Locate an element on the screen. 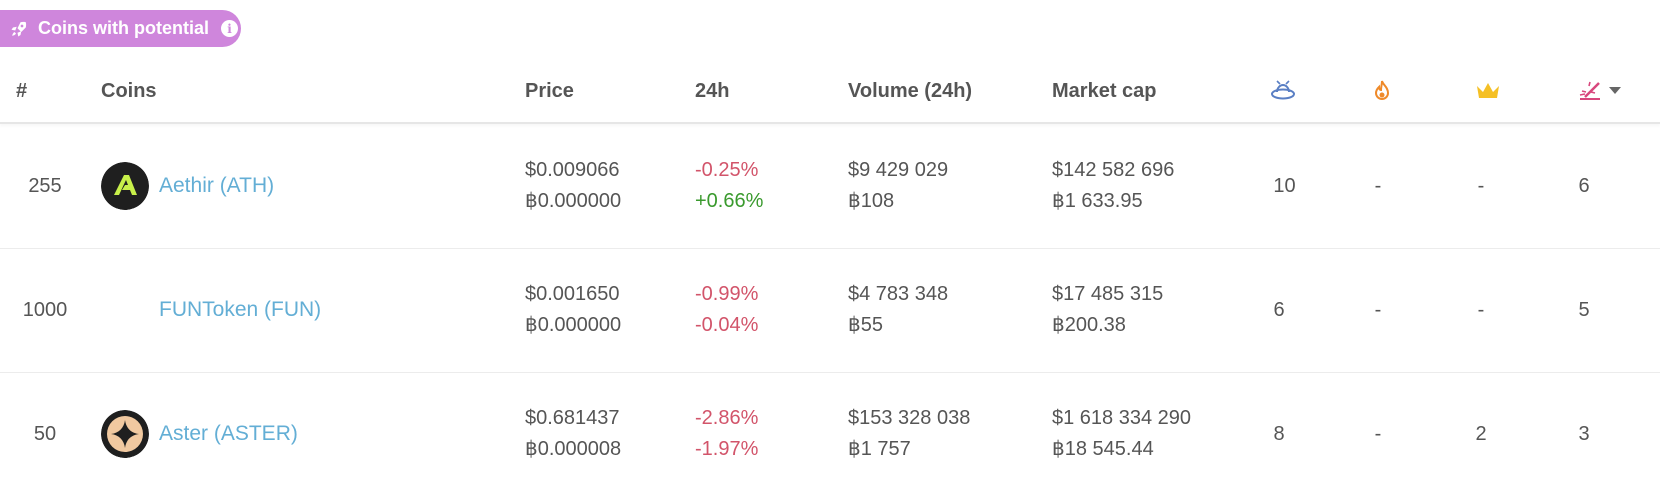  volume-cell: $4 783 348 ฿55 is located at coordinates (898, 310).